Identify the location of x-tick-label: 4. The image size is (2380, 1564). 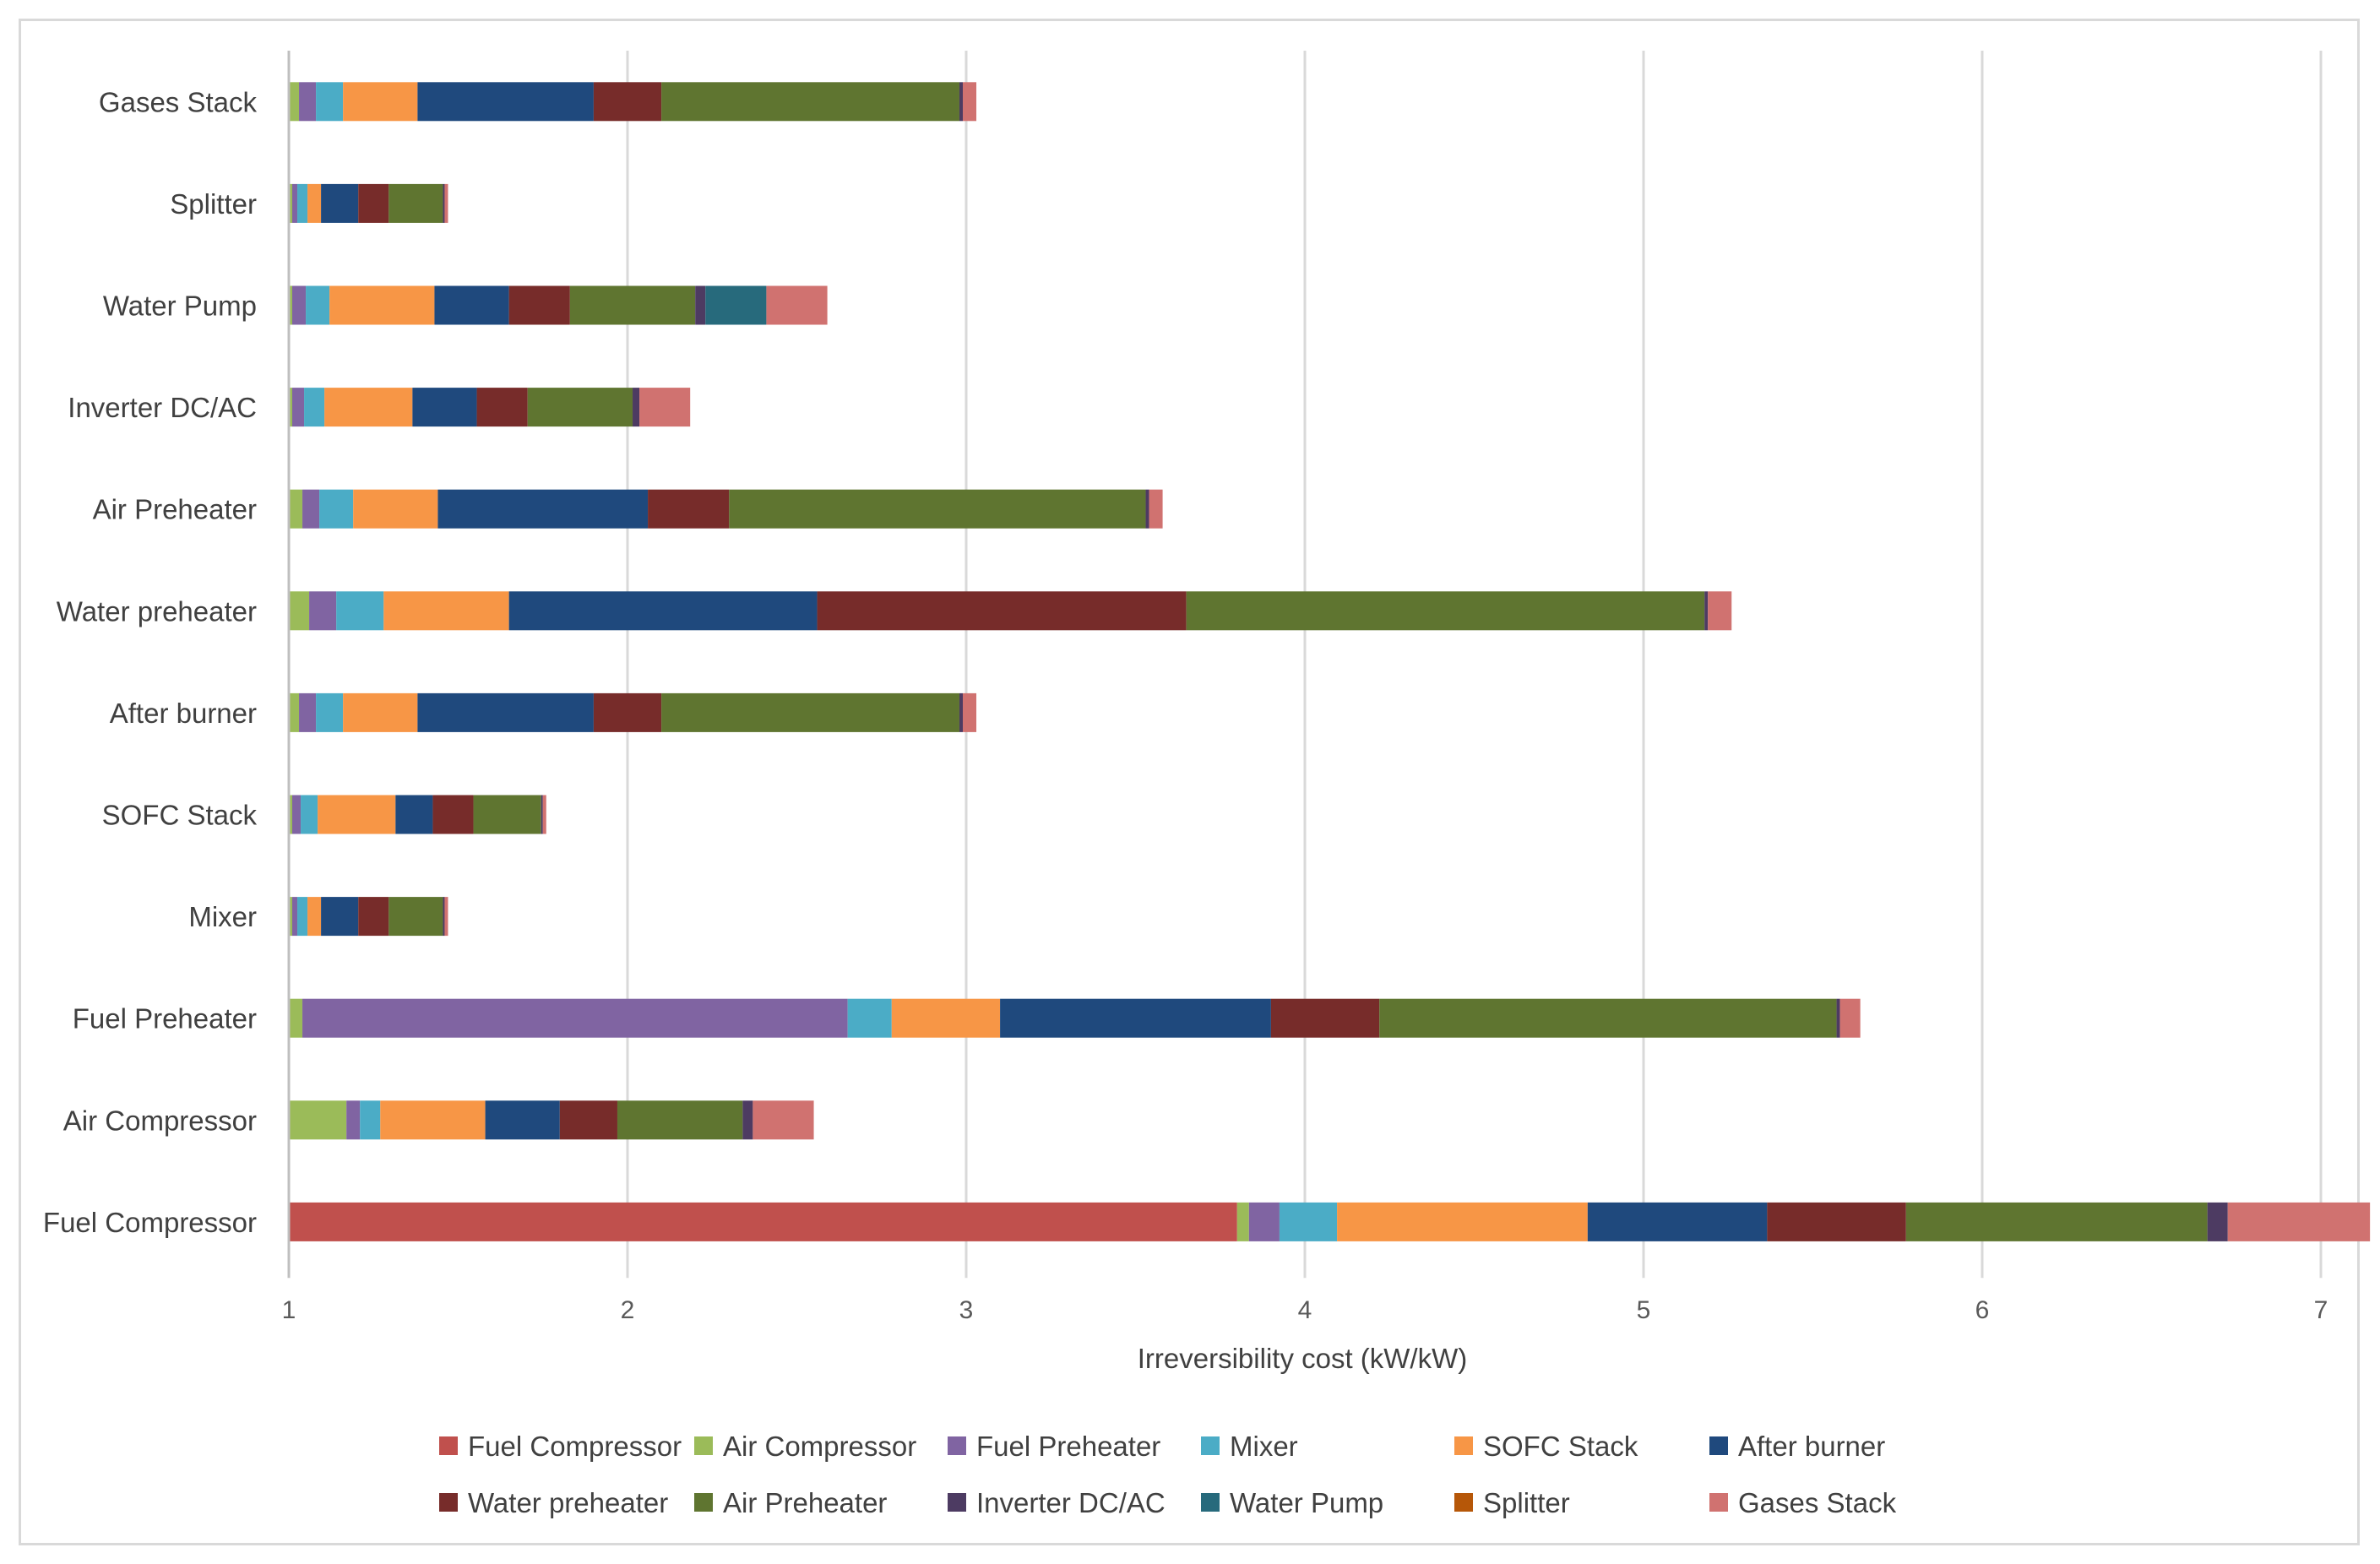
(1305, 1310).